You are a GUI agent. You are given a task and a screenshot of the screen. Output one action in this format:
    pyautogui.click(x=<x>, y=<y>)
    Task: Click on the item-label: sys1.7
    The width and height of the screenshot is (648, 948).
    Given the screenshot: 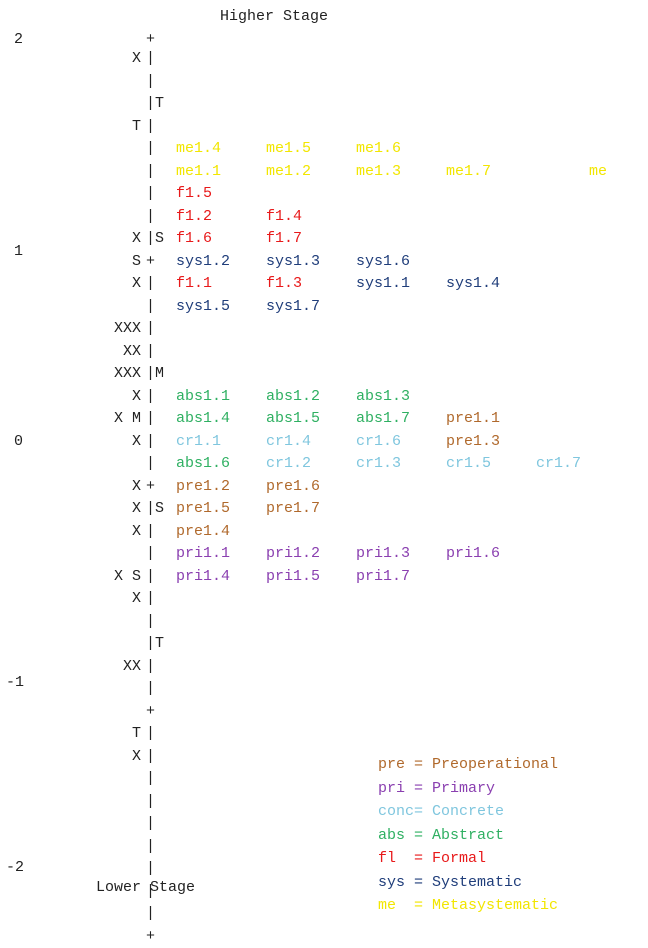 What is the action you would take?
    pyautogui.click(x=293, y=307)
    